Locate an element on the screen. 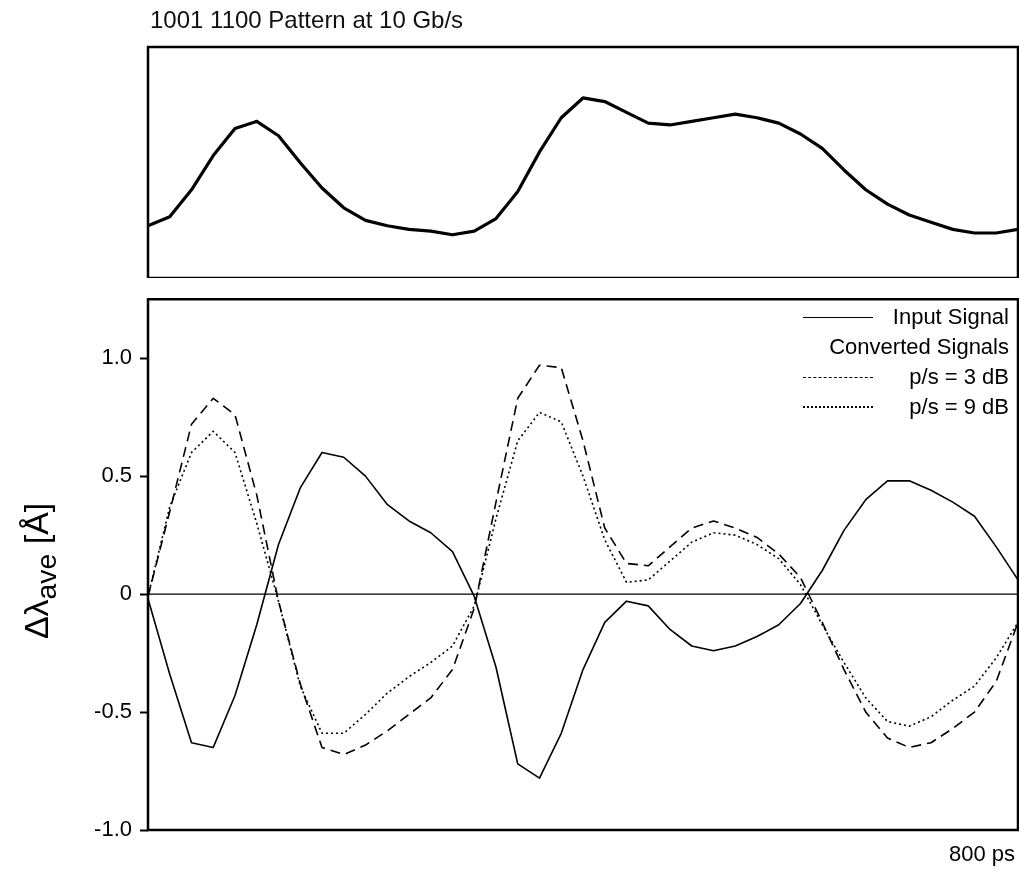 This screenshot has width=1019, height=875. y-tick-label: 0 is located at coordinates (125, 593).